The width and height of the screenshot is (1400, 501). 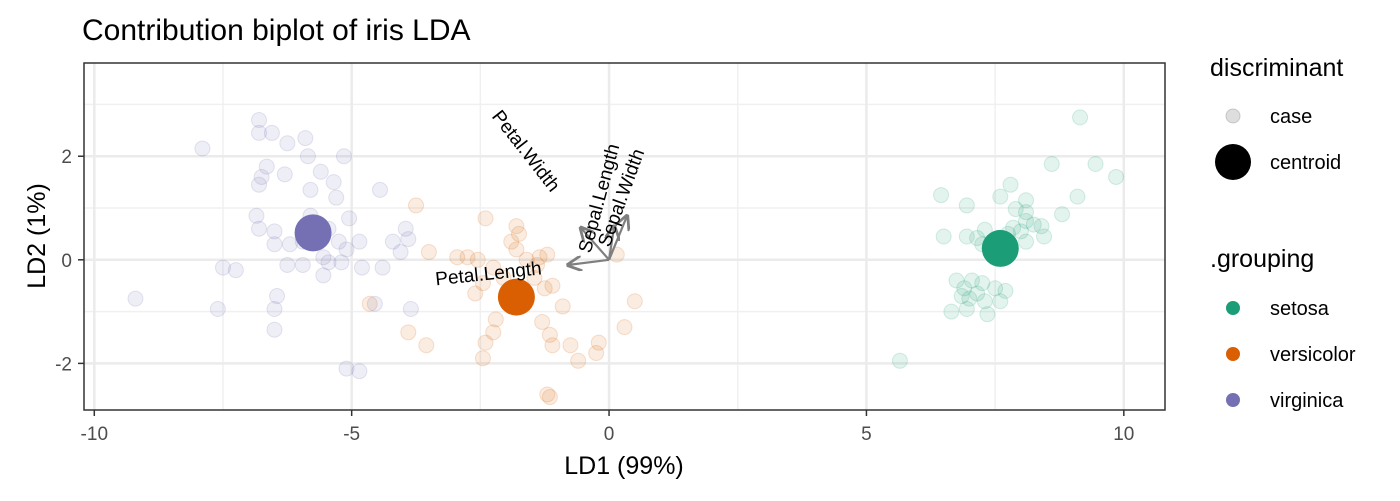 I want to click on centroid-virginica, so click(x=313, y=233).